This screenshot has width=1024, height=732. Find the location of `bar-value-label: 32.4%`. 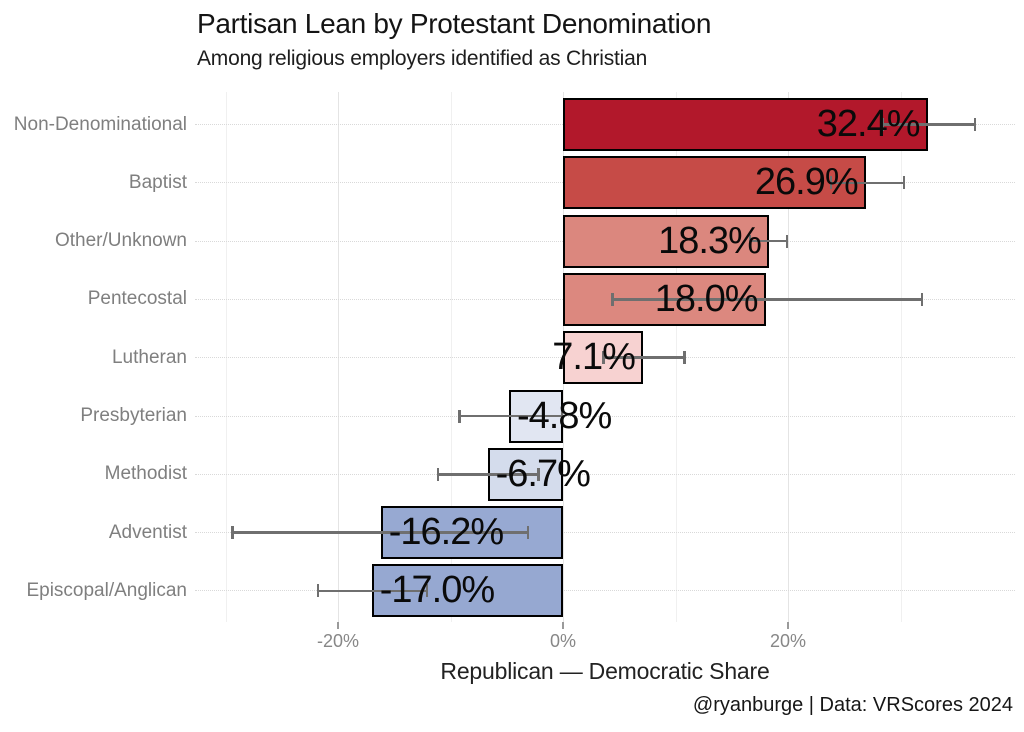

bar-value-label: 32.4% is located at coordinates (868, 124).